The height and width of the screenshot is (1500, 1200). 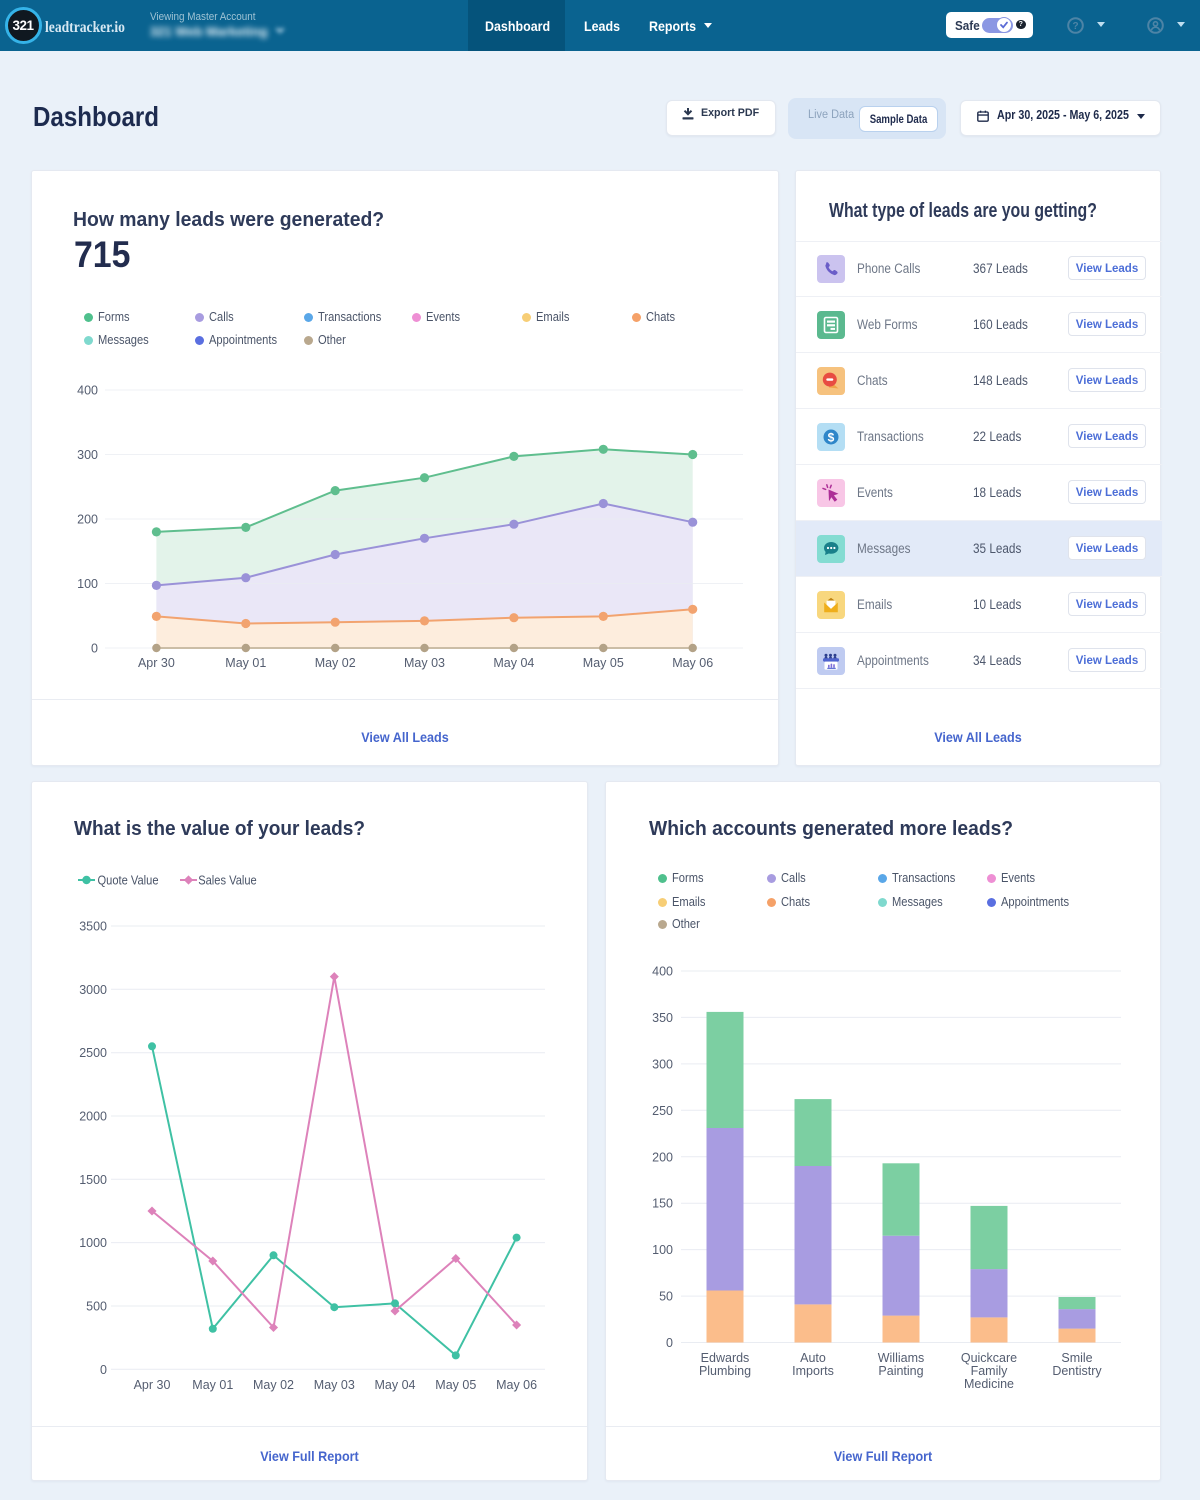 What do you see at coordinates (93, 990) in the screenshot?
I see `svg-text: 3000` at bounding box center [93, 990].